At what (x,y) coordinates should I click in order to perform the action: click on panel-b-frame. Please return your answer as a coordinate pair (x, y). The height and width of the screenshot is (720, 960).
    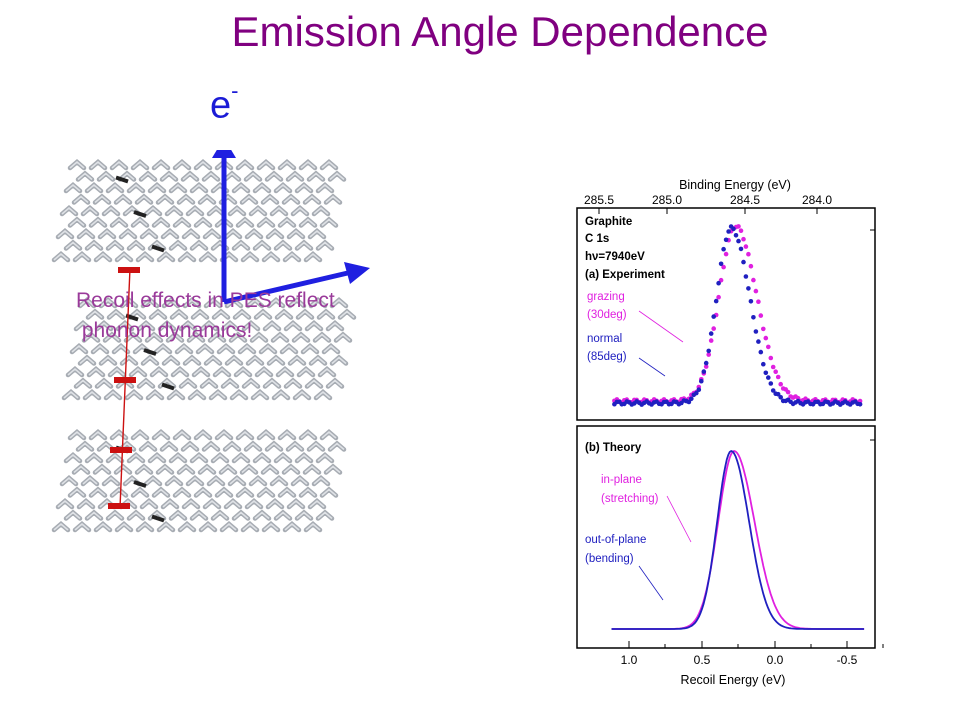
    Looking at the image, I should click on (726, 537).